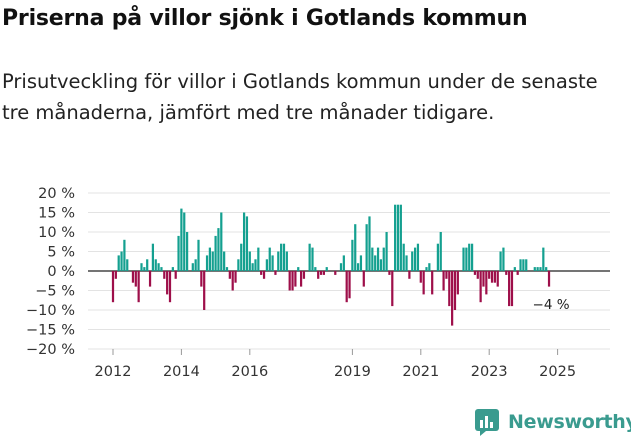  What do you see at coordinates (352, 372) in the screenshot?
I see `x-tick-label: 2019` at bounding box center [352, 372].